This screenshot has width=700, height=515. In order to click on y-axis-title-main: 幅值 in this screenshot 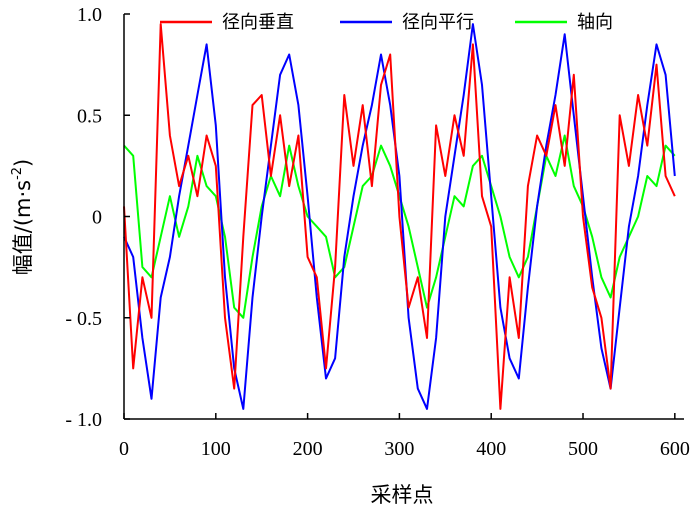, I will do `click(23, 254)`.